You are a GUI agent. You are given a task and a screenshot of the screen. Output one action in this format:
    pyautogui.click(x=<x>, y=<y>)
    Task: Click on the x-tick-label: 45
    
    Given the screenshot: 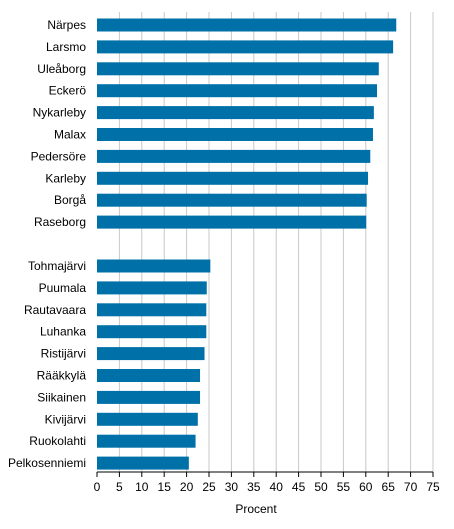 What is the action you would take?
    pyautogui.click(x=299, y=487)
    